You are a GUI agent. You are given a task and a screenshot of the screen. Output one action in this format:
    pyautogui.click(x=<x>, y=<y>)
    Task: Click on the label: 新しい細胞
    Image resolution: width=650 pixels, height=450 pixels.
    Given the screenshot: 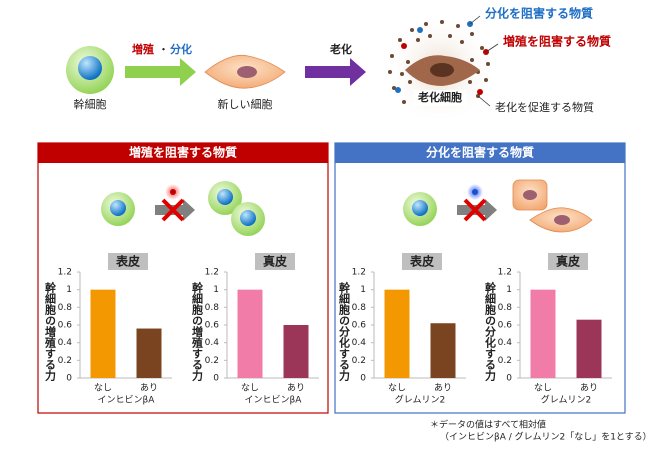 What is the action you would take?
    pyautogui.click(x=245, y=104)
    